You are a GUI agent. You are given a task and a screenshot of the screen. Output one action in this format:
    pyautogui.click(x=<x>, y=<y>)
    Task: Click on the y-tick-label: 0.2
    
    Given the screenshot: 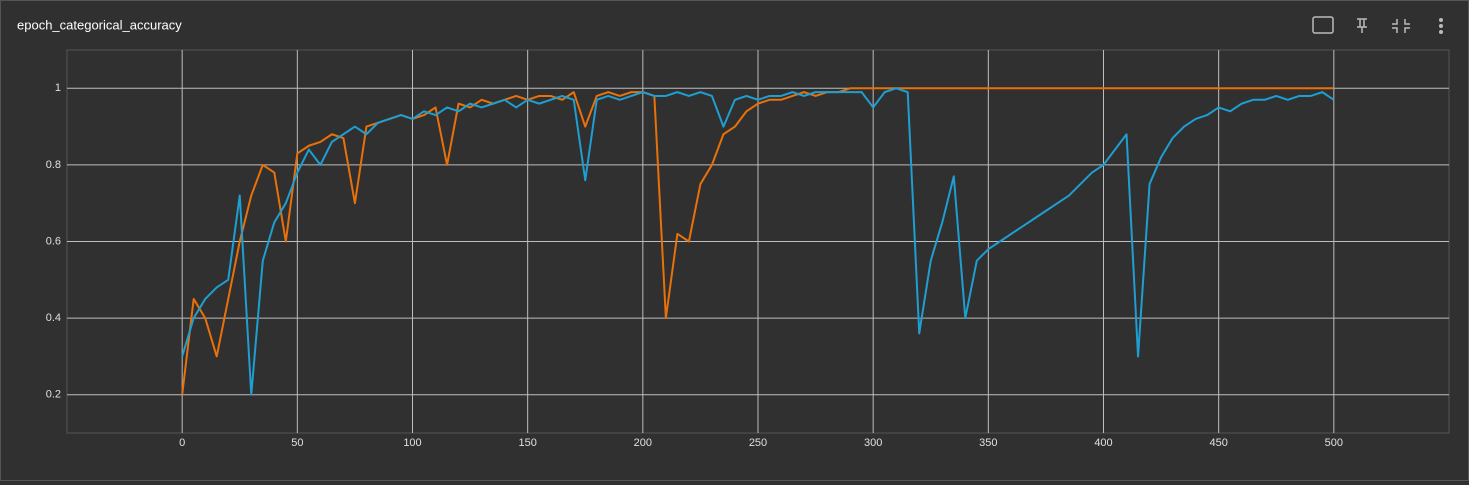 What is the action you would take?
    pyautogui.click(x=53, y=395)
    